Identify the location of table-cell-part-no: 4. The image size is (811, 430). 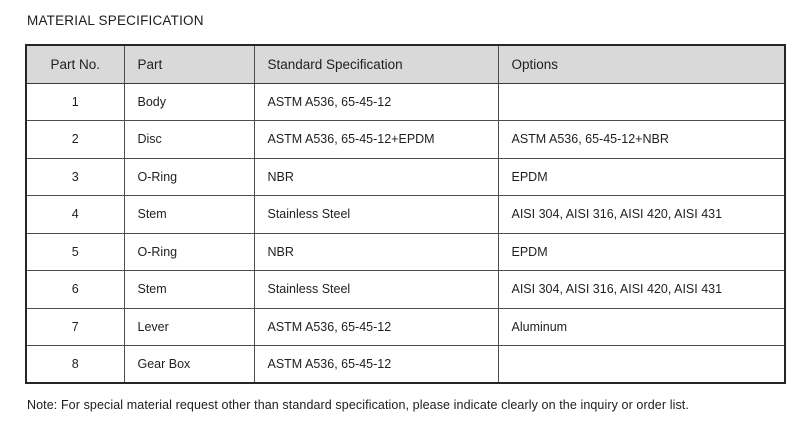
(75, 214).